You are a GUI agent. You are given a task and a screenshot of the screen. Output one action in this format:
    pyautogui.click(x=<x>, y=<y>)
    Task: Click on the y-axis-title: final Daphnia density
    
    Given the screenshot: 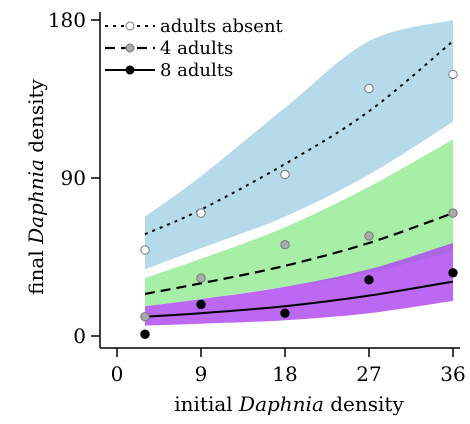 What is the action you would take?
    pyautogui.click(x=36, y=186)
    